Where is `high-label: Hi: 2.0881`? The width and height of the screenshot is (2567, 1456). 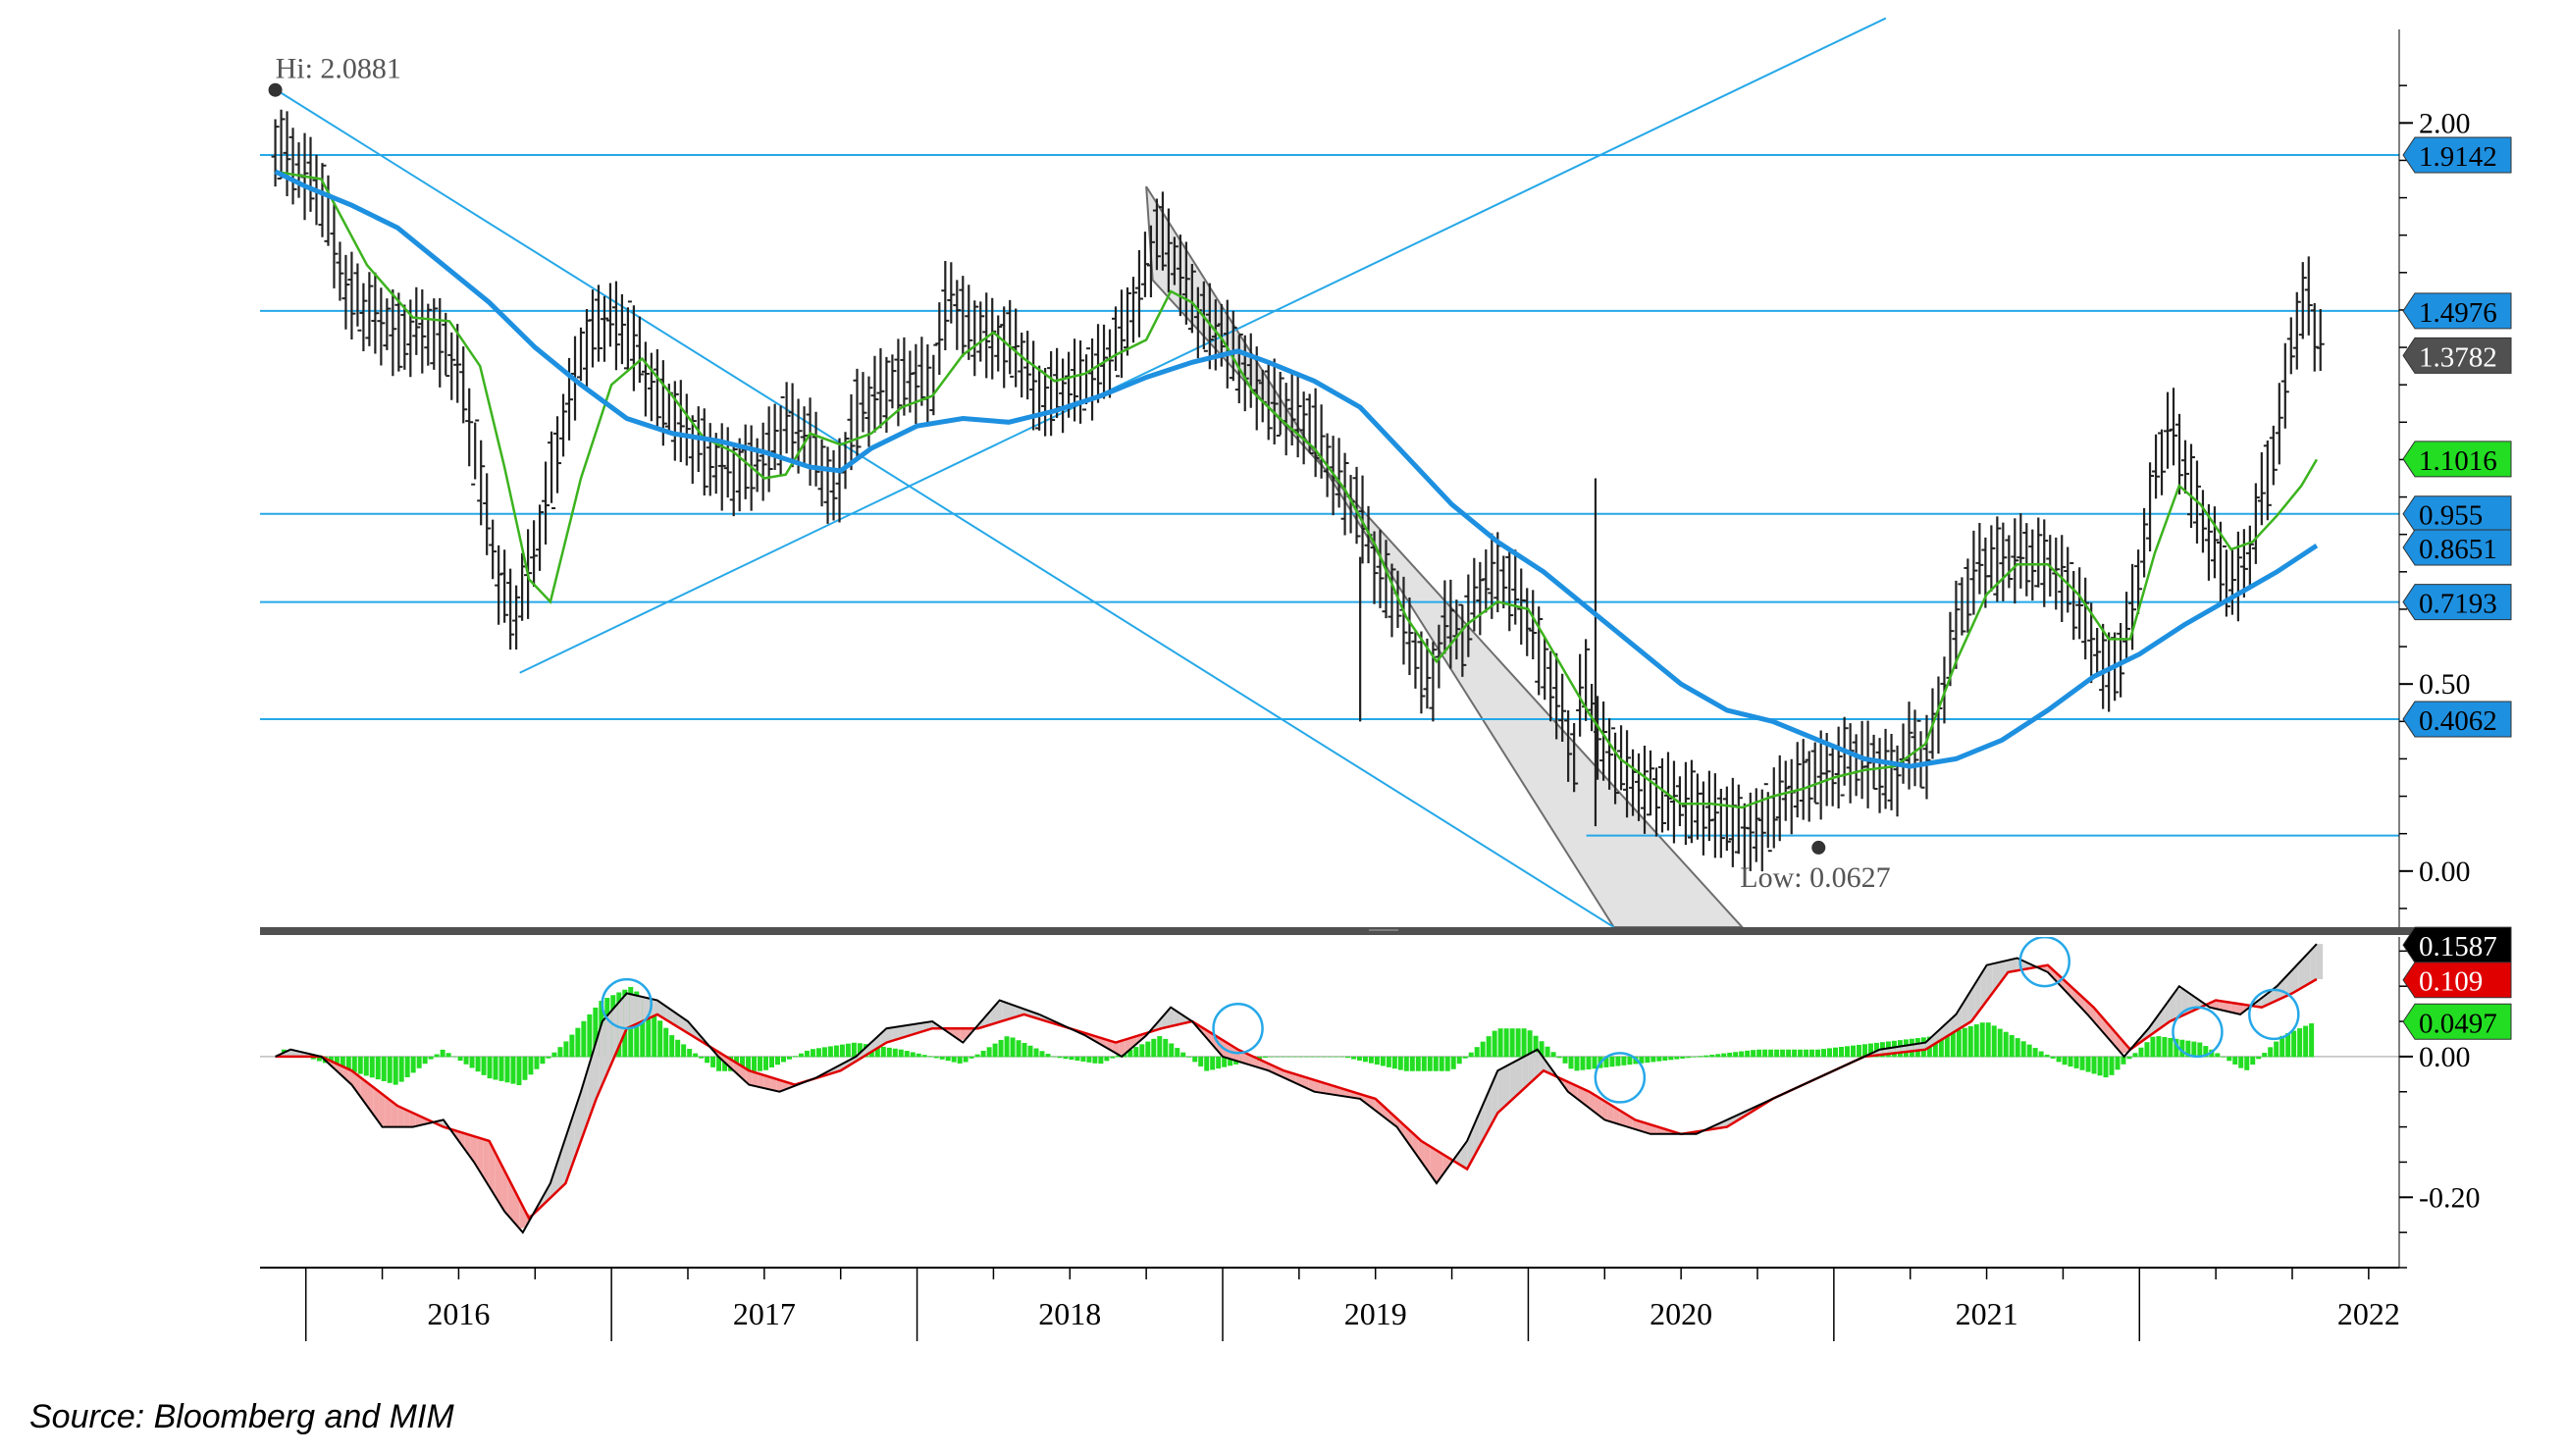
high-label: Hi: 2.0881 is located at coordinates (339, 69).